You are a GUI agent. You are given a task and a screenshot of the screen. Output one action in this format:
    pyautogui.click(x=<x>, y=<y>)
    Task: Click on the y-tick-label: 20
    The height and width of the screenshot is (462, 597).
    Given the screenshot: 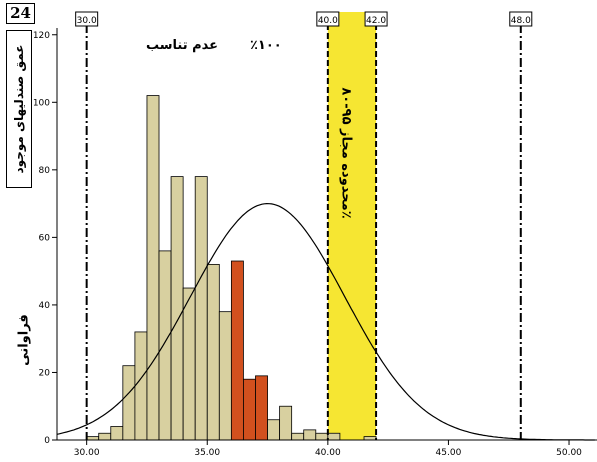 What is the action you would take?
    pyautogui.click(x=45, y=373)
    